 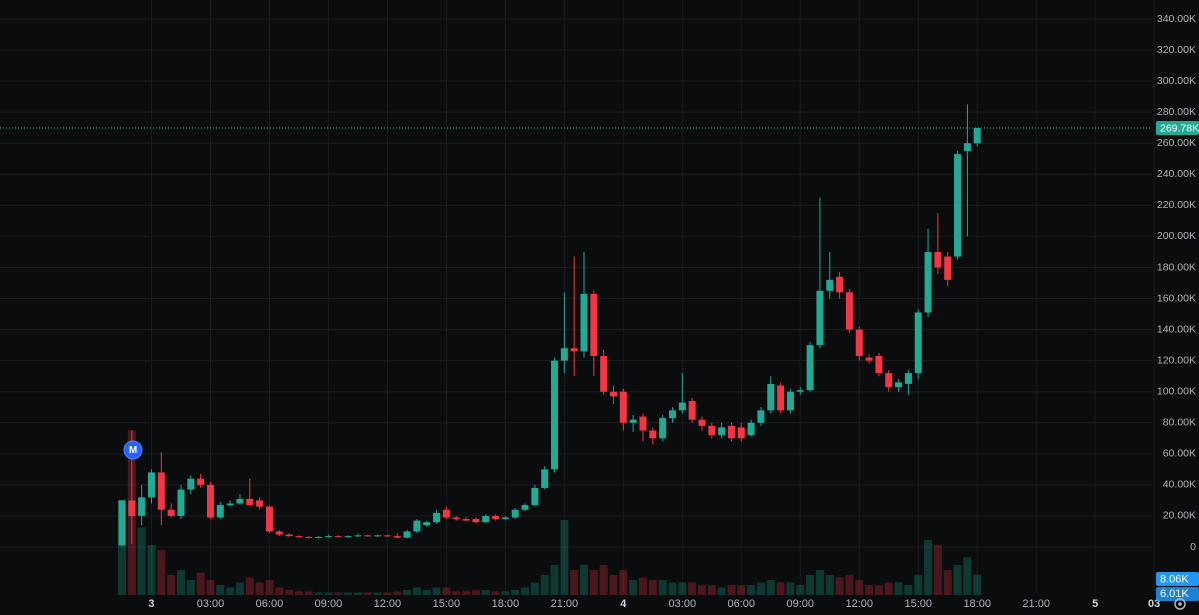 What do you see at coordinates (1179, 485) in the screenshot?
I see `y-tick-label: 40.00K` at bounding box center [1179, 485].